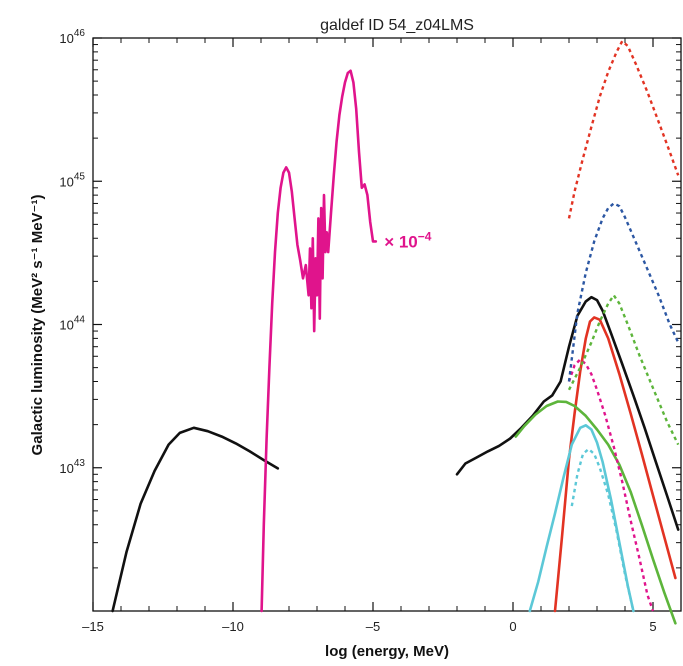  I want to click on annotation-exponent: −4, so click(425, 236).